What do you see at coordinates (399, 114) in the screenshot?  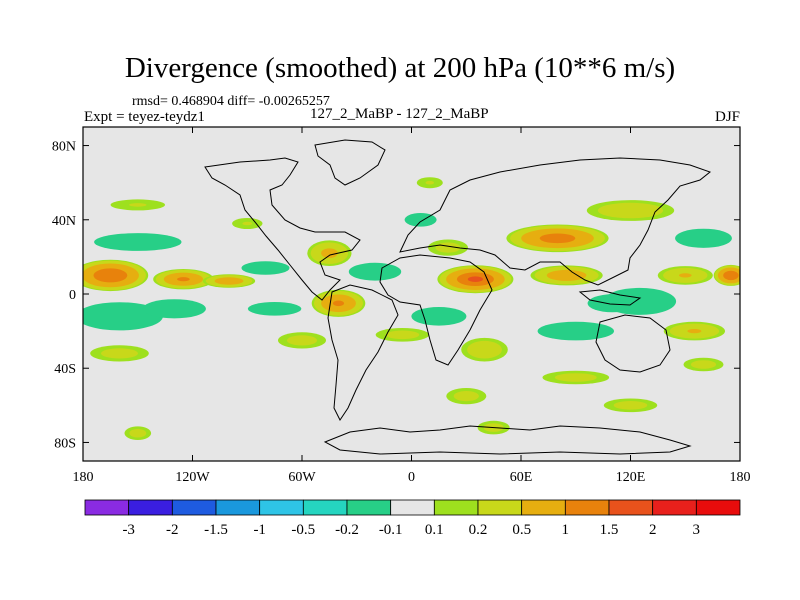 I see `experiment-pair-label: 127_2_MaBP - 127_2_MaBP` at bounding box center [399, 114].